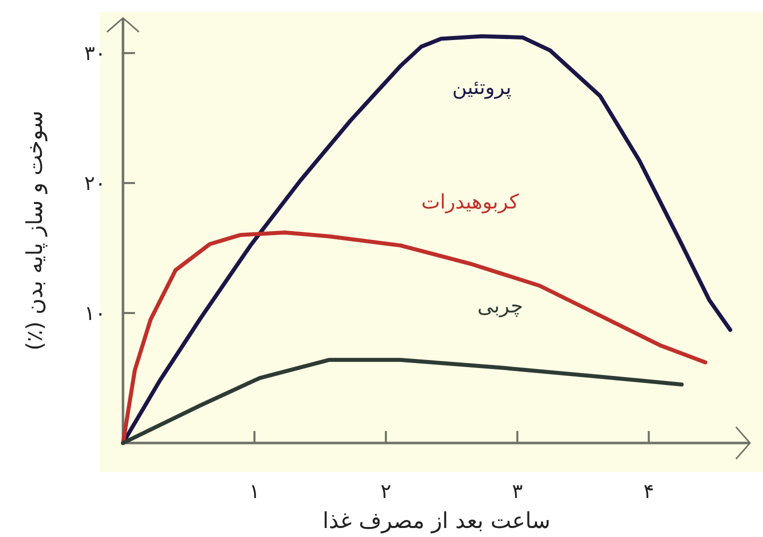 This screenshot has height=537, width=763. I want to click on text: چربی, so click(500, 306).